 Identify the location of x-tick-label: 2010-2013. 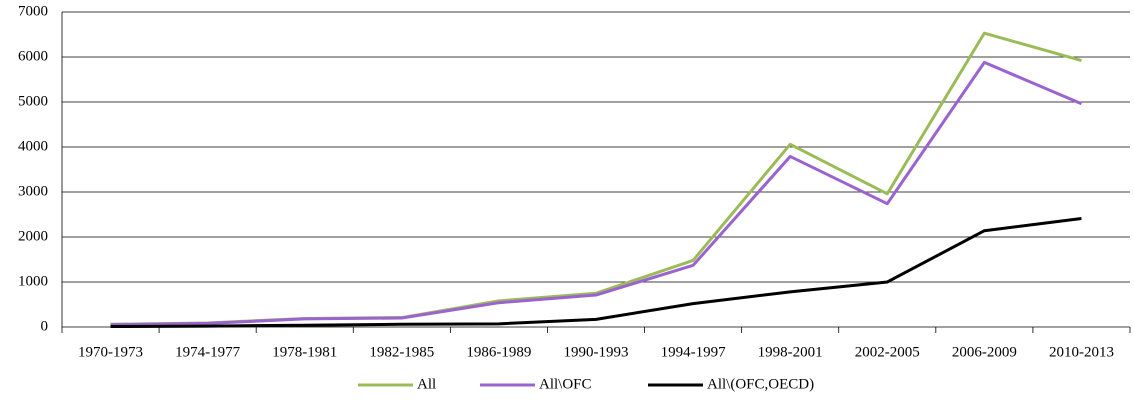
(1081, 352).